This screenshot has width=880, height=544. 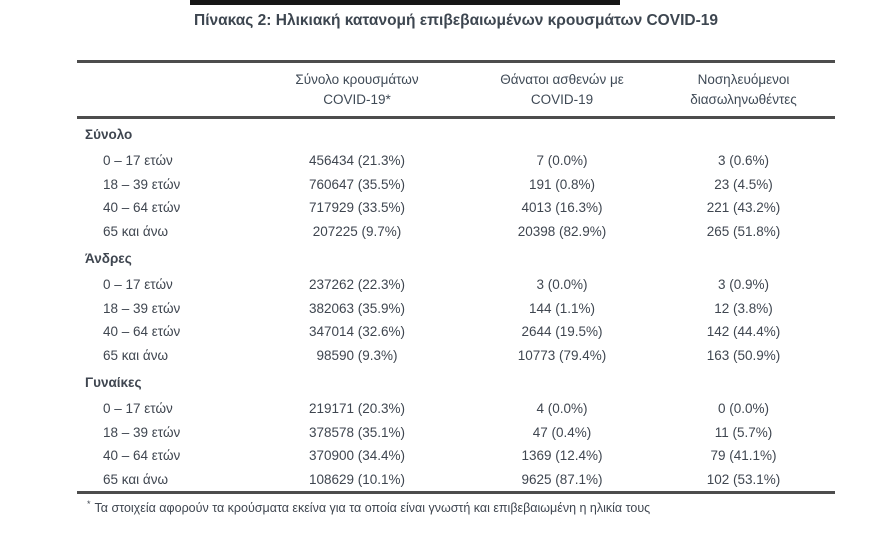 I want to click on intubated-value: 102 (53.1%), so click(x=743, y=479).